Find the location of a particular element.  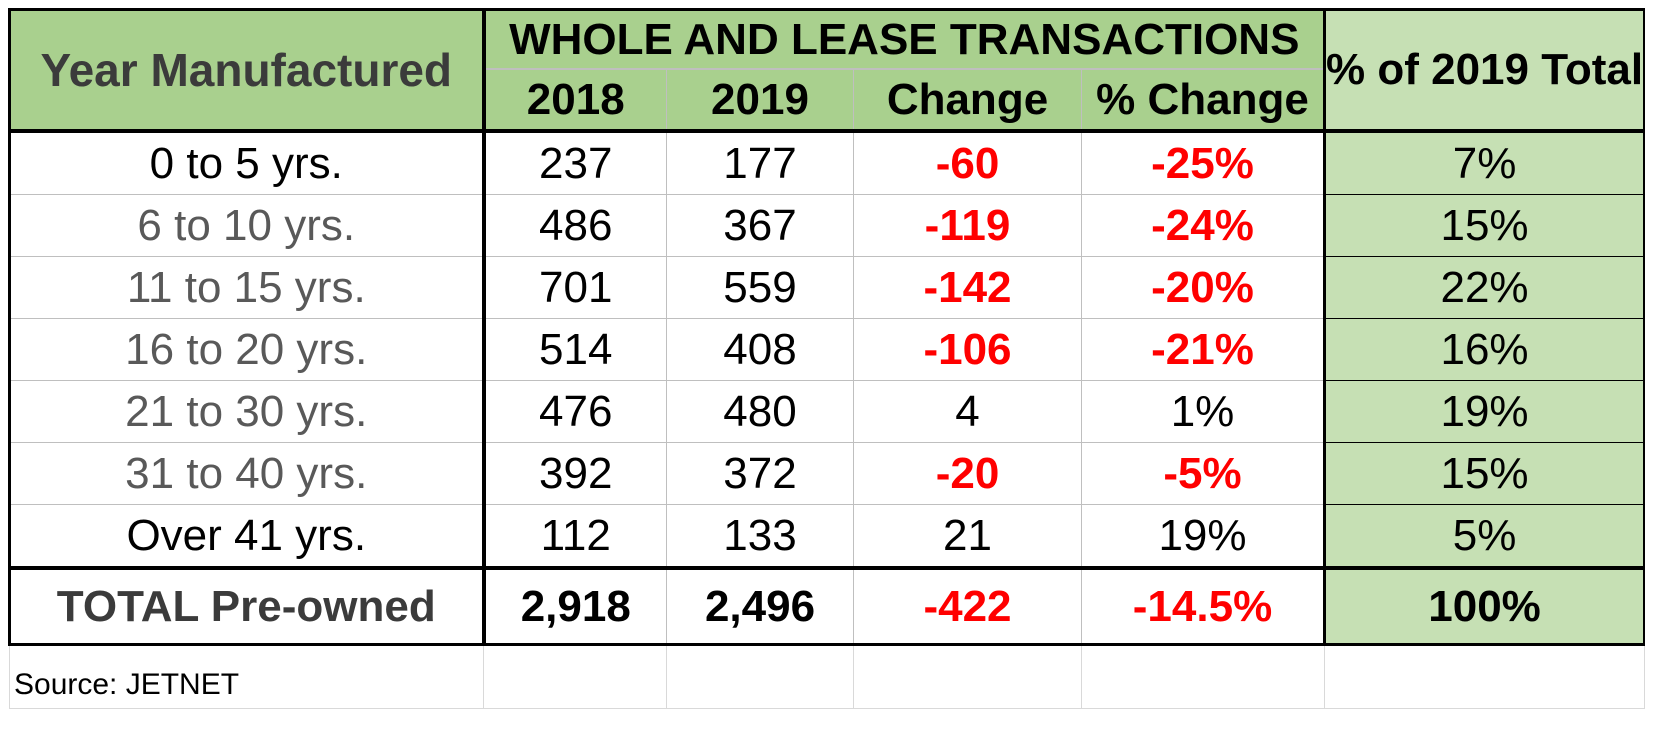

table-row: 6 to 10 yrs. 486 367 -119 -24% 15% is located at coordinates (827, 225).